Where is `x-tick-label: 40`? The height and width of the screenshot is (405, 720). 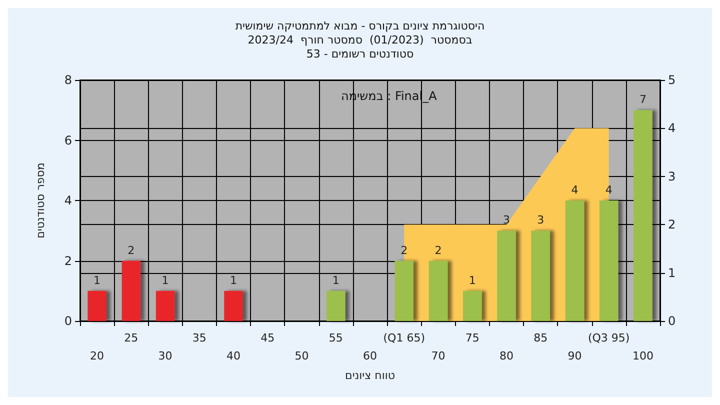
x-tick-label: 40 is located at coordinates (233, 356).